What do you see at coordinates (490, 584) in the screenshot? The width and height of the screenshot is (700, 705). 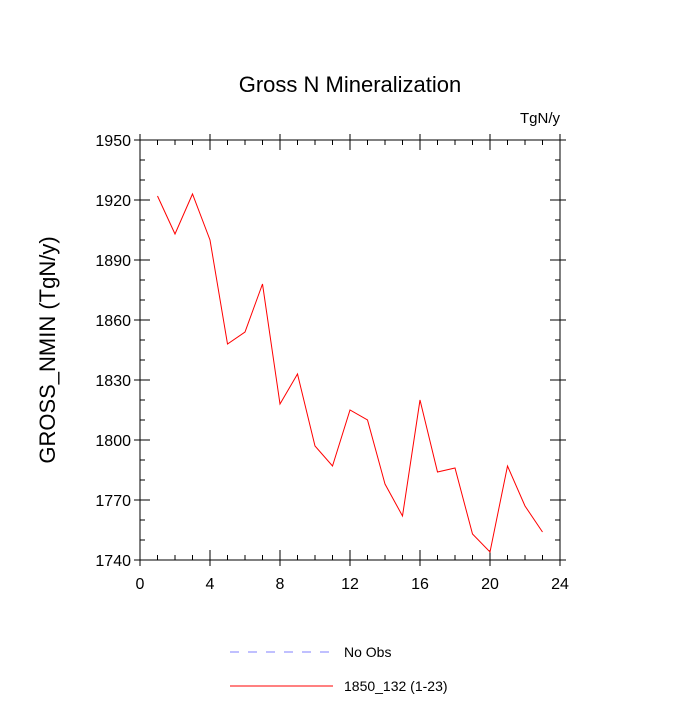 I see `x-tick-label: 20` at bounding box center [490, 584].